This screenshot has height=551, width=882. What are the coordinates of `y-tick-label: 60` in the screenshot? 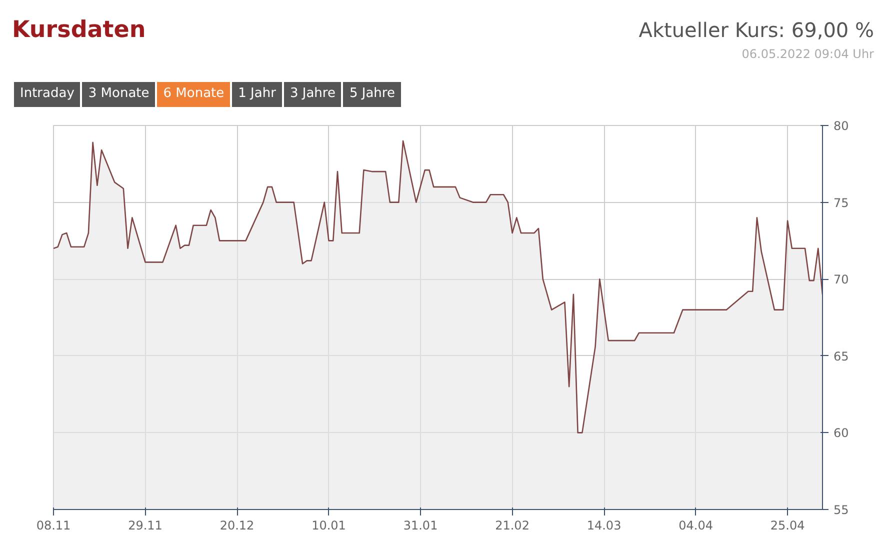 It's located at (841, 433).